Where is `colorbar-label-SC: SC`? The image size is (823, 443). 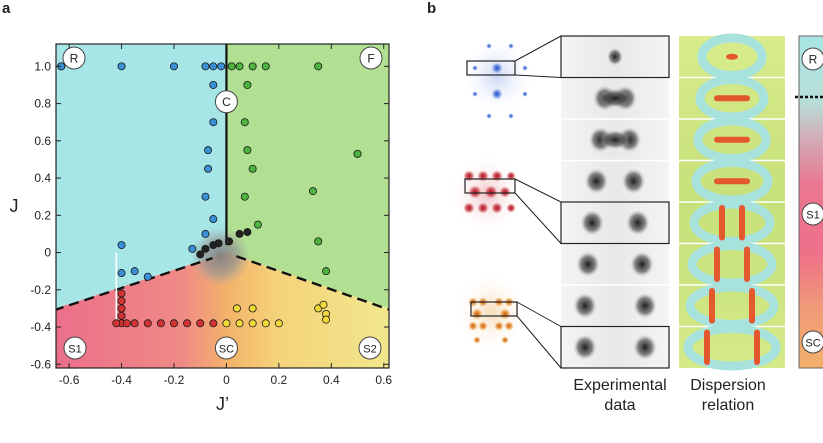 colorbar-label-SC: SC is located at coordinates (812, 342).